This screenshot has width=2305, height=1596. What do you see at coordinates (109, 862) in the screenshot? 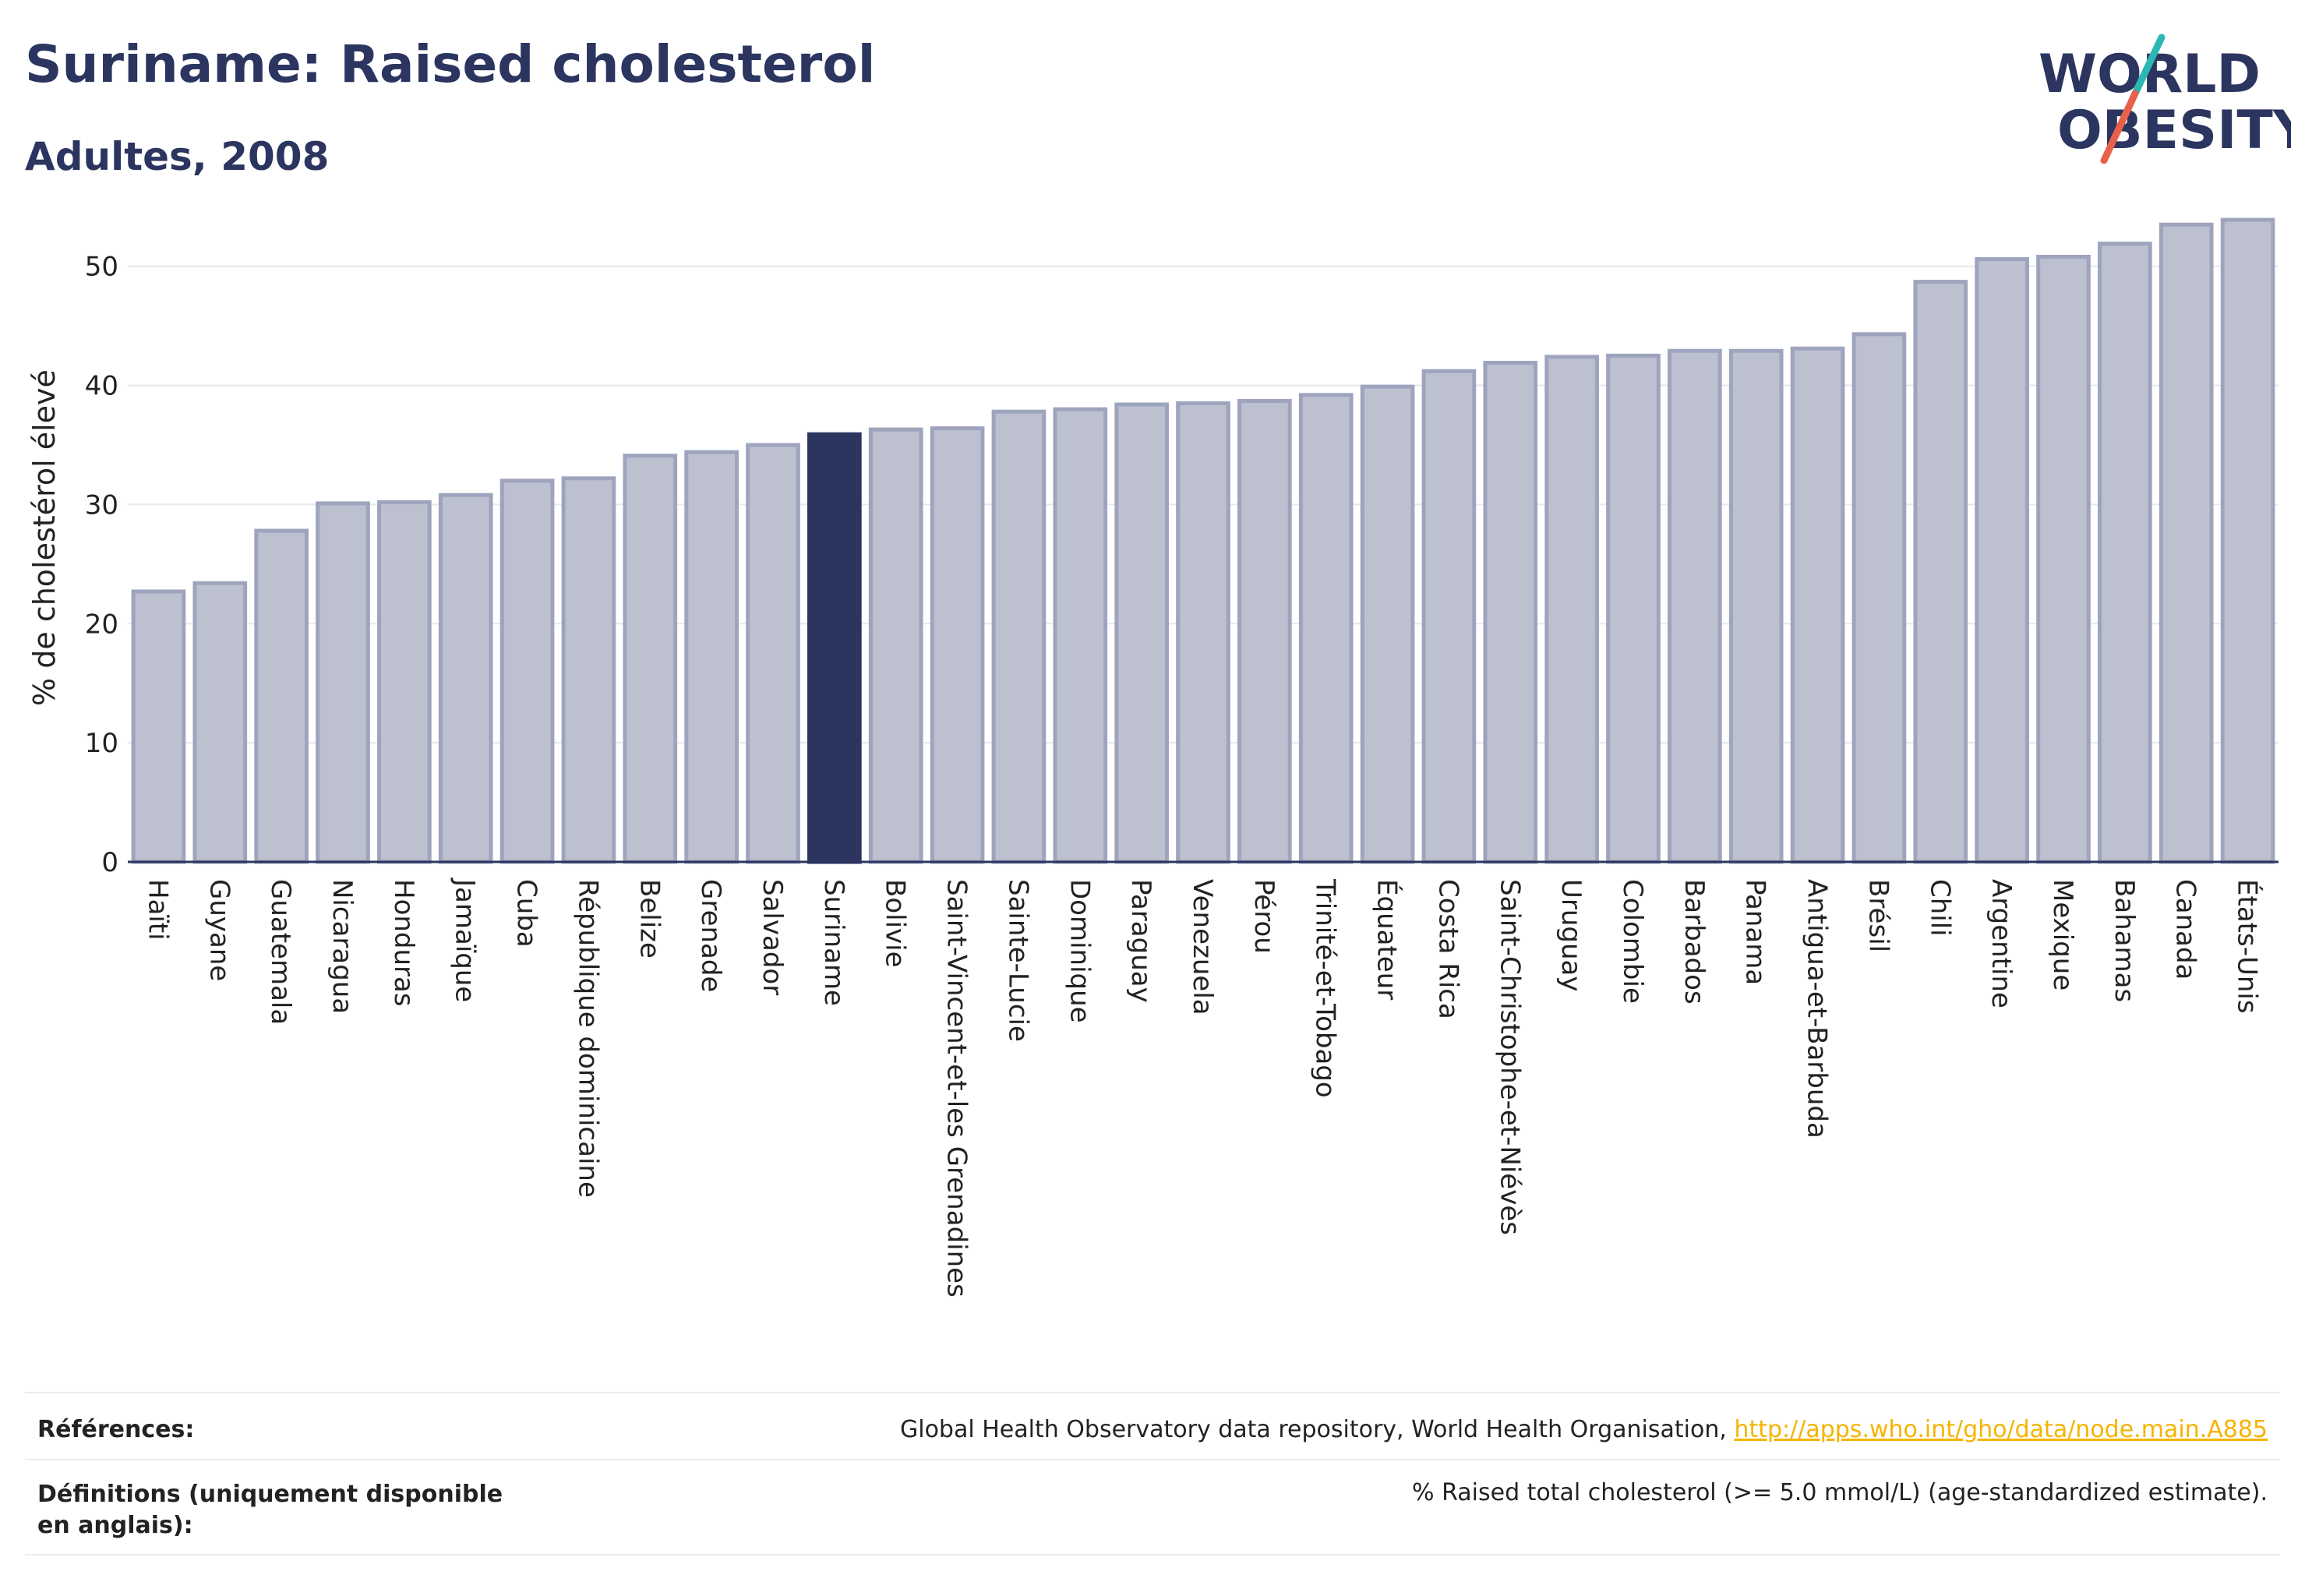
I see `y-tick-label: 0` at bounding box center [109, 862].